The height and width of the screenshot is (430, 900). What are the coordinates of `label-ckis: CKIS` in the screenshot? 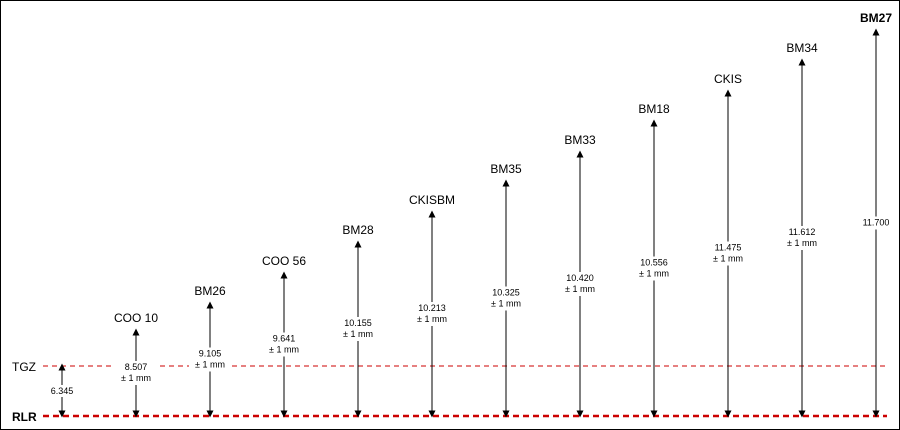 It's located at (728, 79).